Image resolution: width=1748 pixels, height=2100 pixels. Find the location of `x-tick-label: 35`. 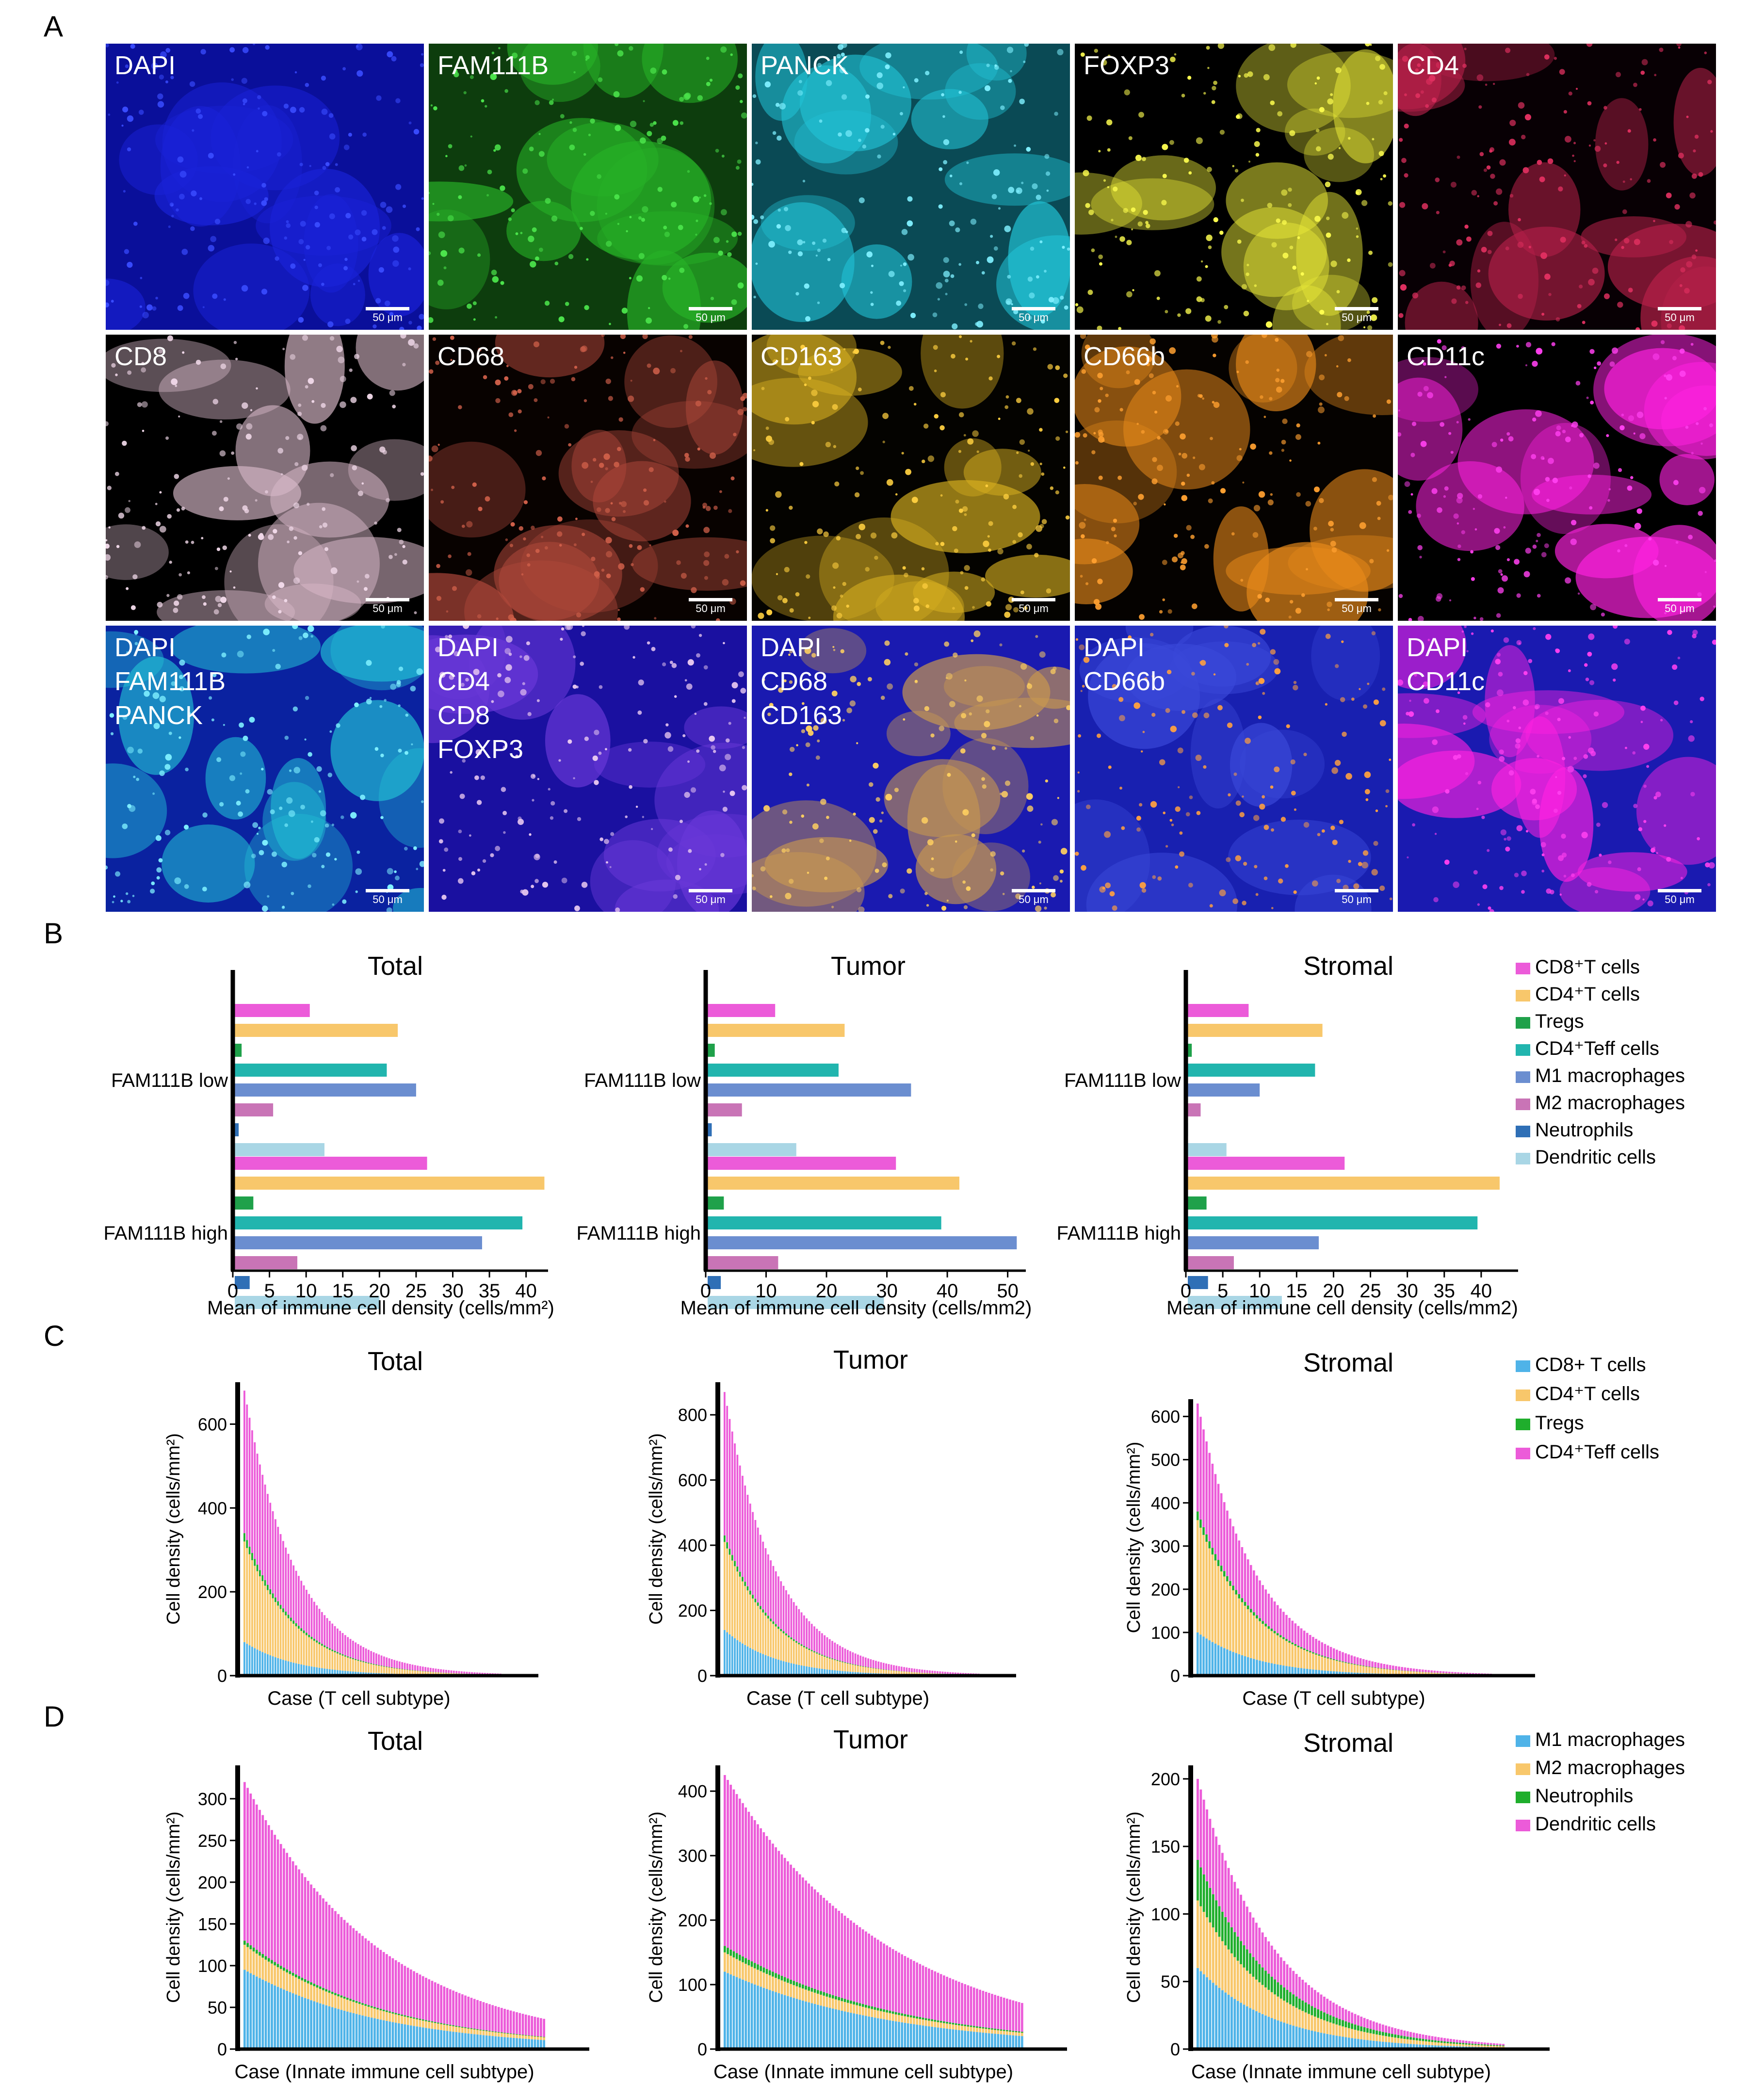

x-tick-label: 35 is located at coordinates (1445, 1291).